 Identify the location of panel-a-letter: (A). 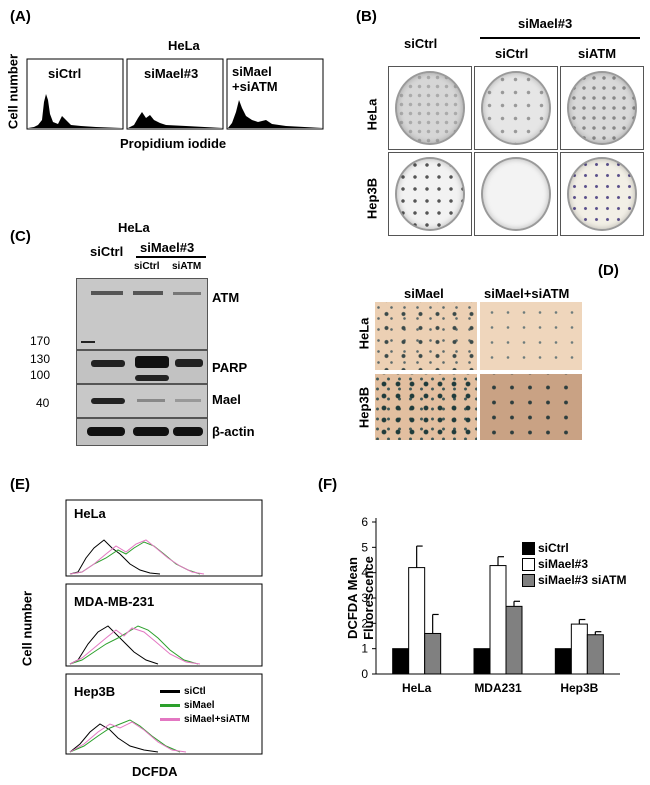
(20, 16).